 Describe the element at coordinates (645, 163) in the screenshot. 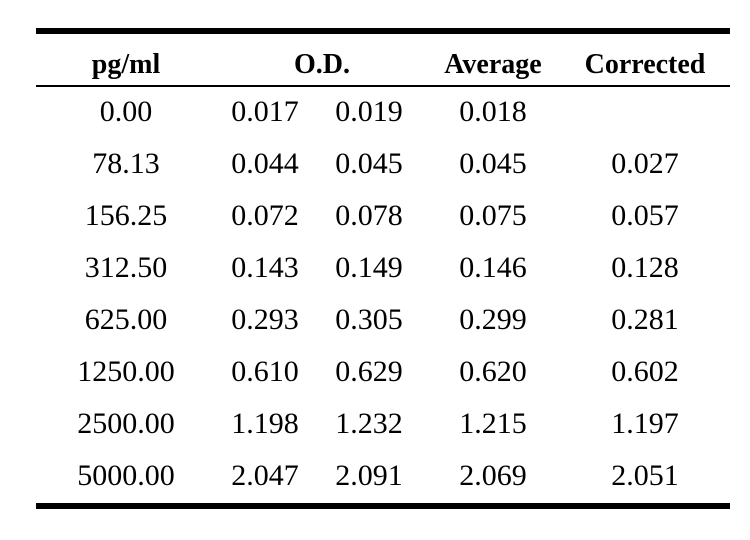

I see `cell-corrected: 0.027` at that location.